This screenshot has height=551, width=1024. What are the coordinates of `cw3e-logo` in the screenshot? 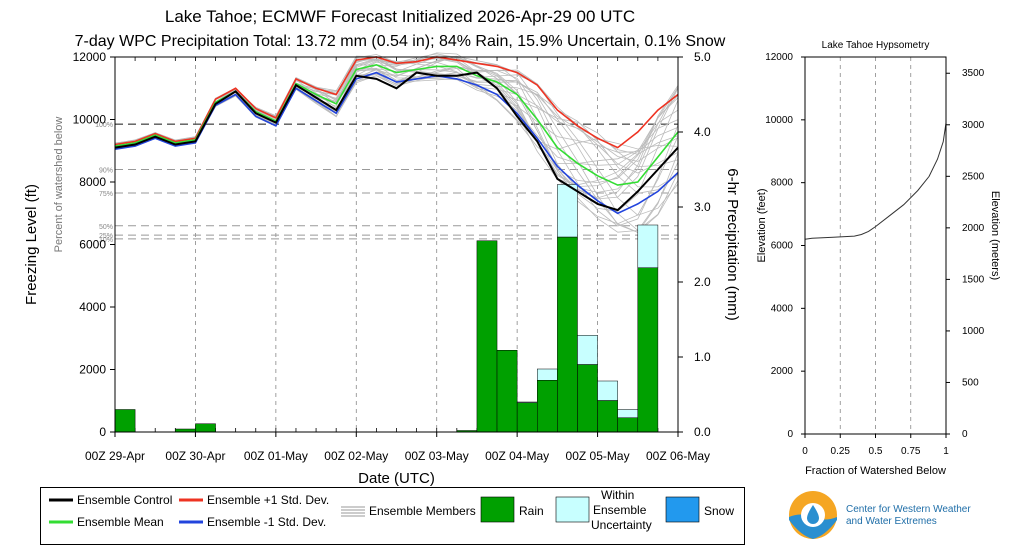 It's located at (813, 515).